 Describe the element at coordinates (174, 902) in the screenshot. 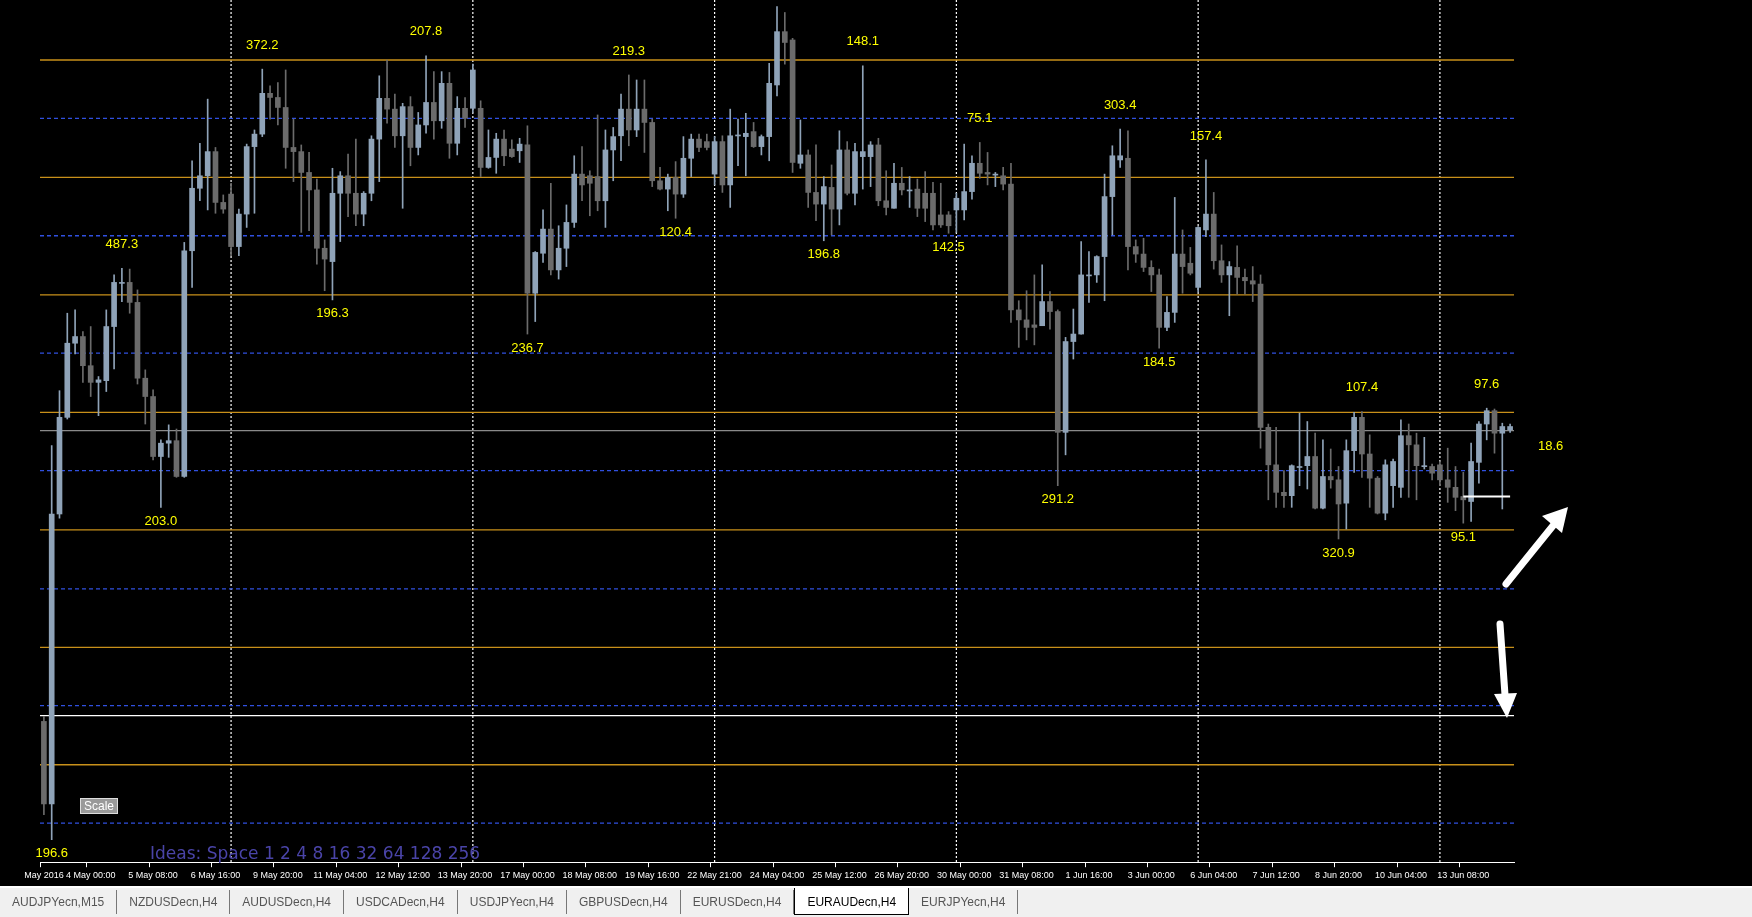

I see `text: NZDUSDecn,H4` at that location.